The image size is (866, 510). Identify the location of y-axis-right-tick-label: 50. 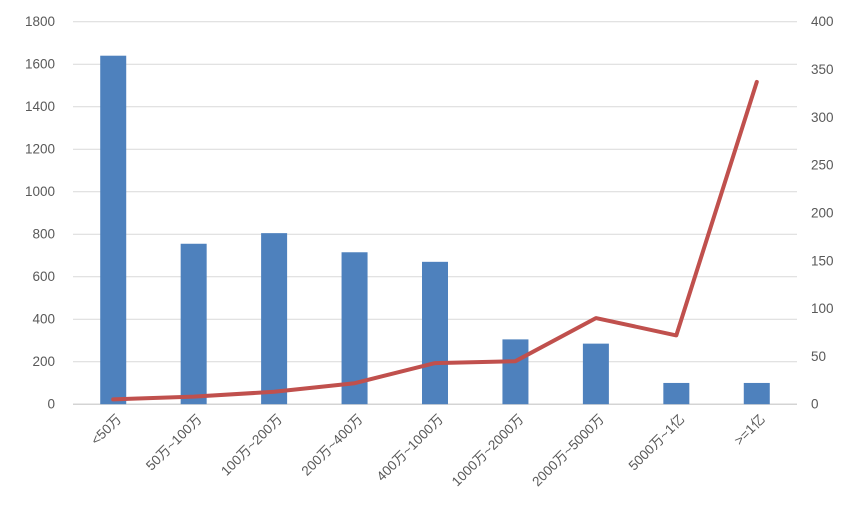
(818, 356).